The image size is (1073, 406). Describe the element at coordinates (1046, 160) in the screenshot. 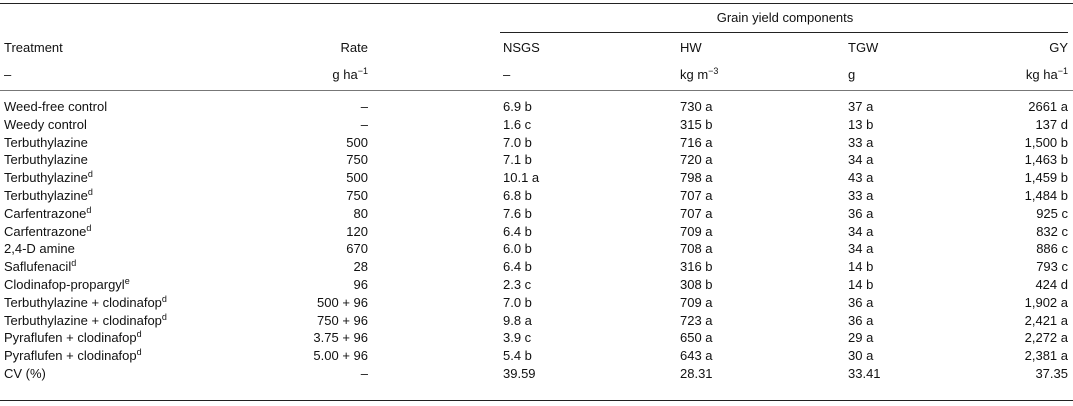

I see `data-cell: 1,463 b` at that location.